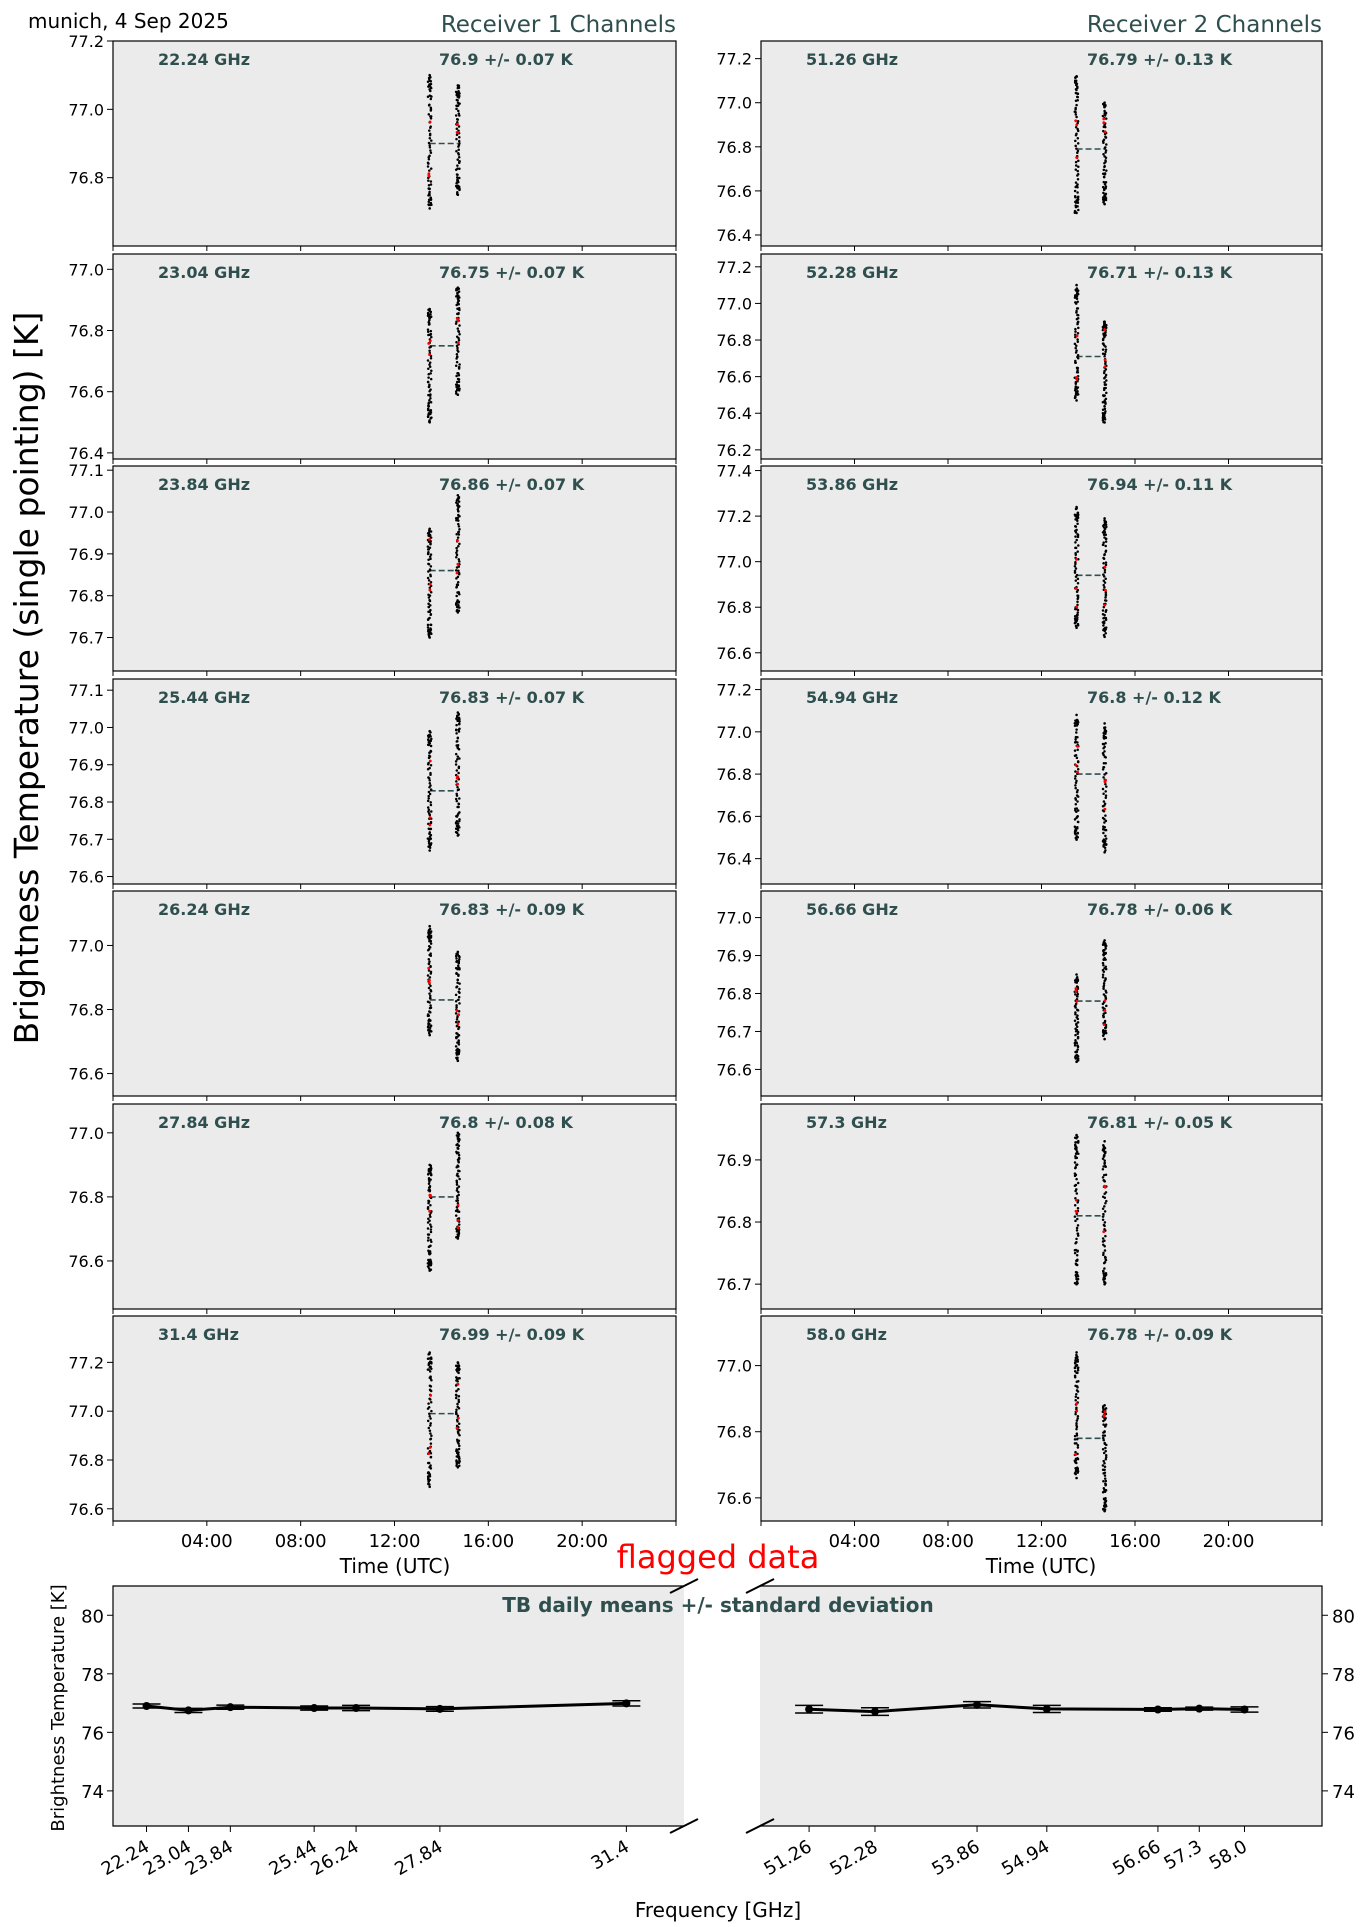  Describe the element at coordinates (1160, 1122) in the screenshot. I see `mean-std-label: 76.81 +/- 0.05 K` at that location.